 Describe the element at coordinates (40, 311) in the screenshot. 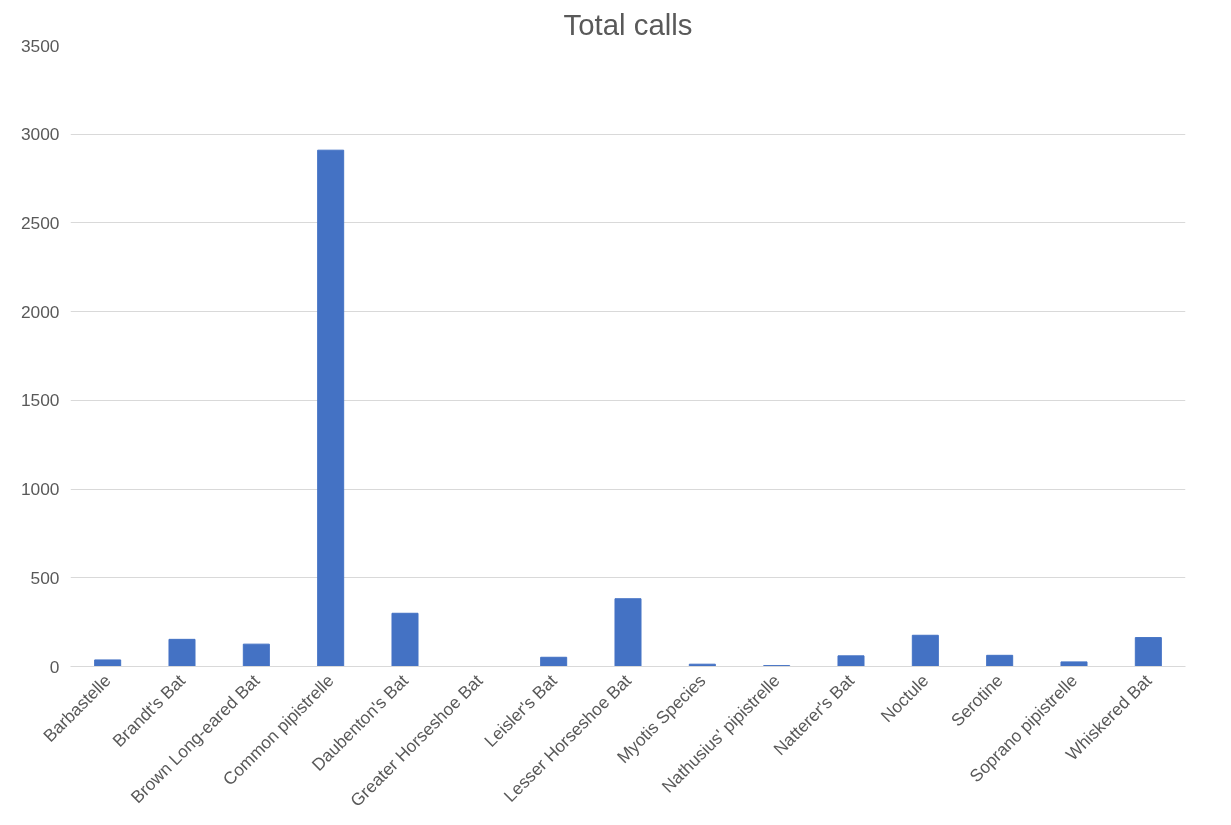

I see `y-tick-label: 2000` at that location.